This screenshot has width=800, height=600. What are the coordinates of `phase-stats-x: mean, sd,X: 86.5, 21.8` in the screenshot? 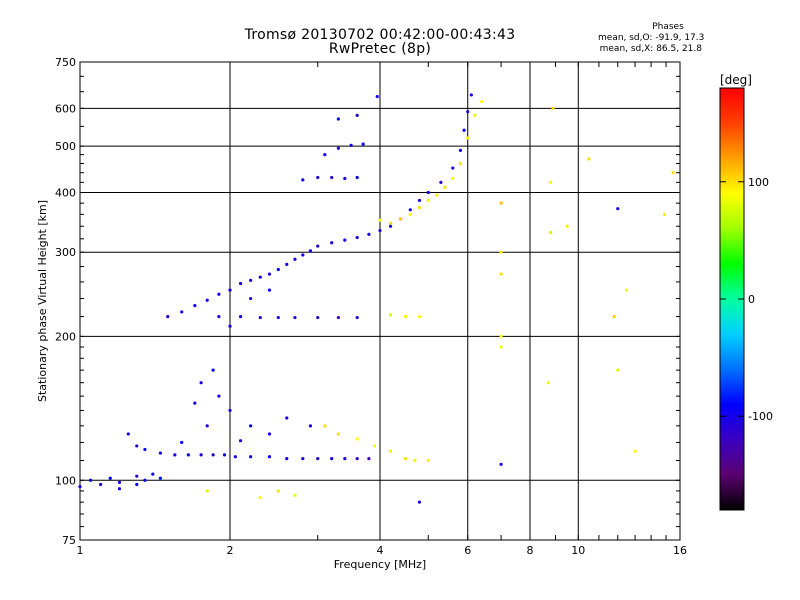 It's located at (650, 49).